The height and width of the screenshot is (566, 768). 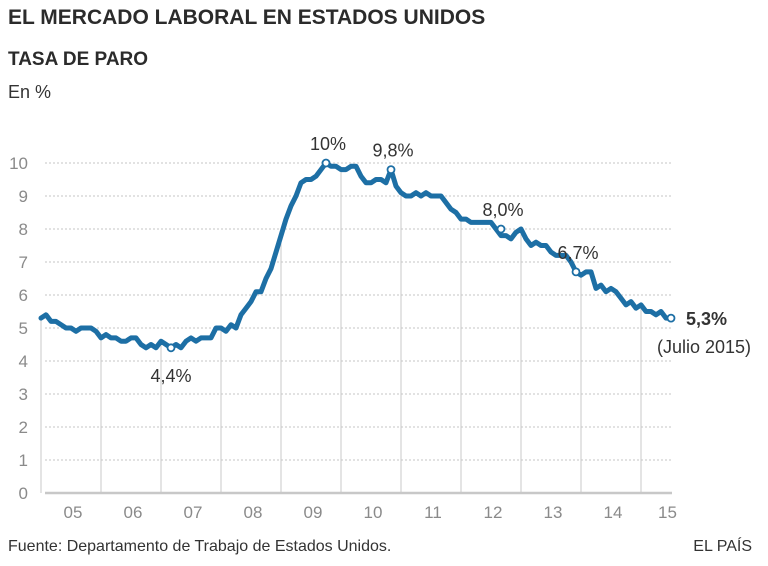 I want to click on y-tick-label: 8, so click(x=23, y=229).